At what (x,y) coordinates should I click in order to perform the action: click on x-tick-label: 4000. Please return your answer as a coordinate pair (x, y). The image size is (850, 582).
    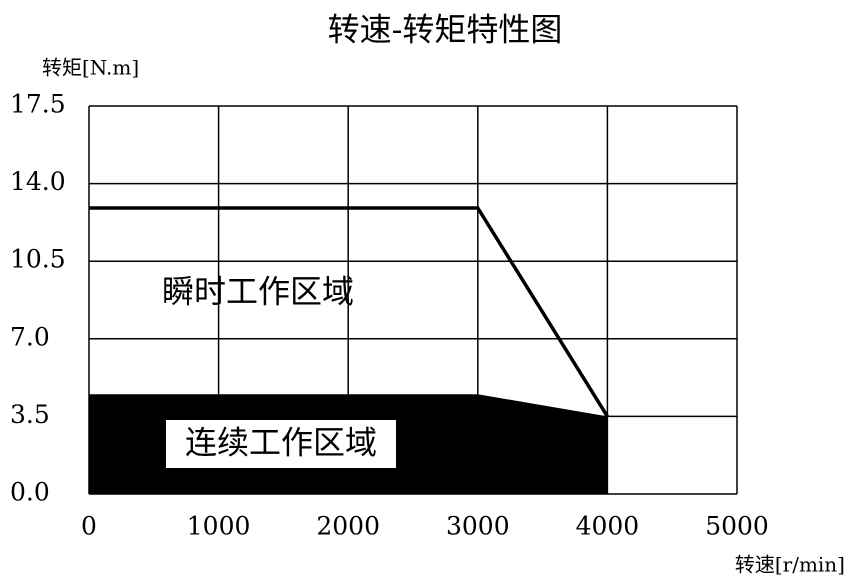
    Looking at the image, I should click on (608, 526).